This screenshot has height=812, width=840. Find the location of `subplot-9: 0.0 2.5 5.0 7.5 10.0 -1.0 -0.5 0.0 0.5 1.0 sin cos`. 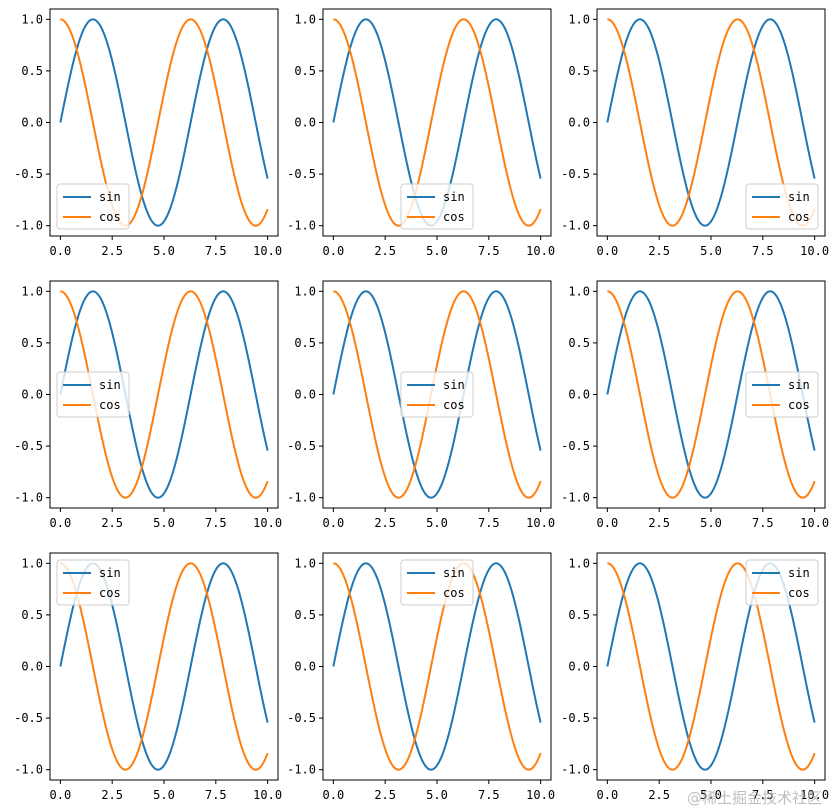

subplot-9: 0.0 2.5 5.0 7.5 10.0 -1.0 -0.5 0.0 0.5 1.0 sin cos is located at coordinates (695, 677).